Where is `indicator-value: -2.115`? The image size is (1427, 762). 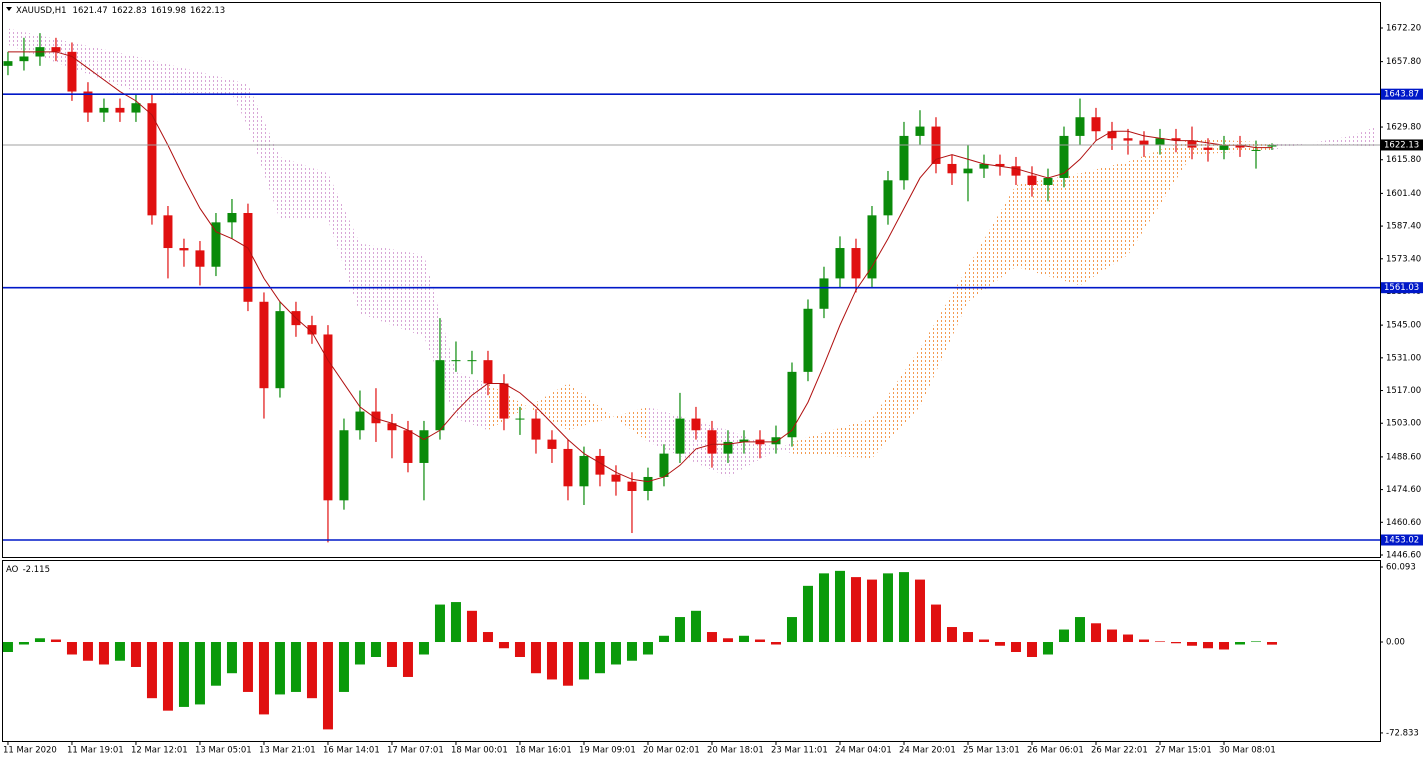
indicator-value: -2.115 is located at coordinates (36, 570).